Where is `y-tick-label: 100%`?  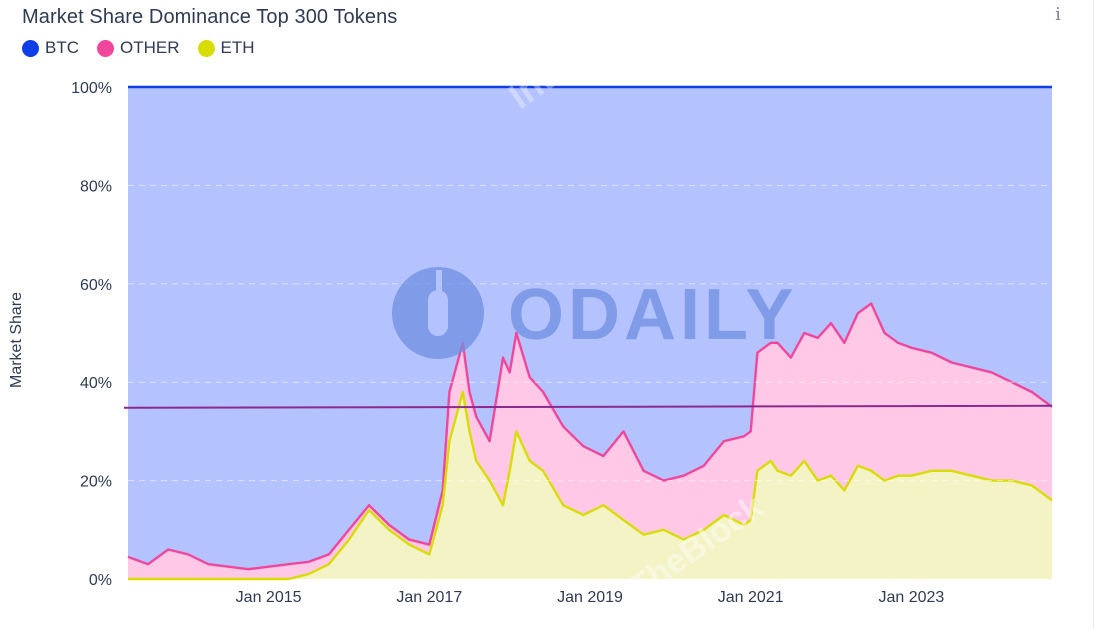 y-tick-label: 100% is located at coordinates (91, 88).